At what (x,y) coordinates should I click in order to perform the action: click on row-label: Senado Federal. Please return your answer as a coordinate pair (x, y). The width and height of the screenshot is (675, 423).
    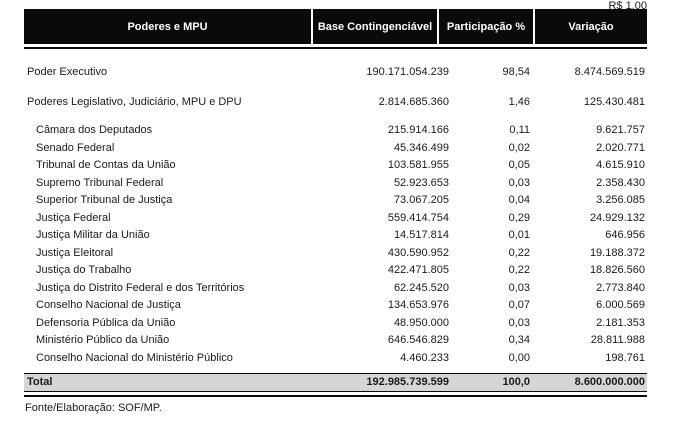
    Looking at the image, I should click on (75, 147).